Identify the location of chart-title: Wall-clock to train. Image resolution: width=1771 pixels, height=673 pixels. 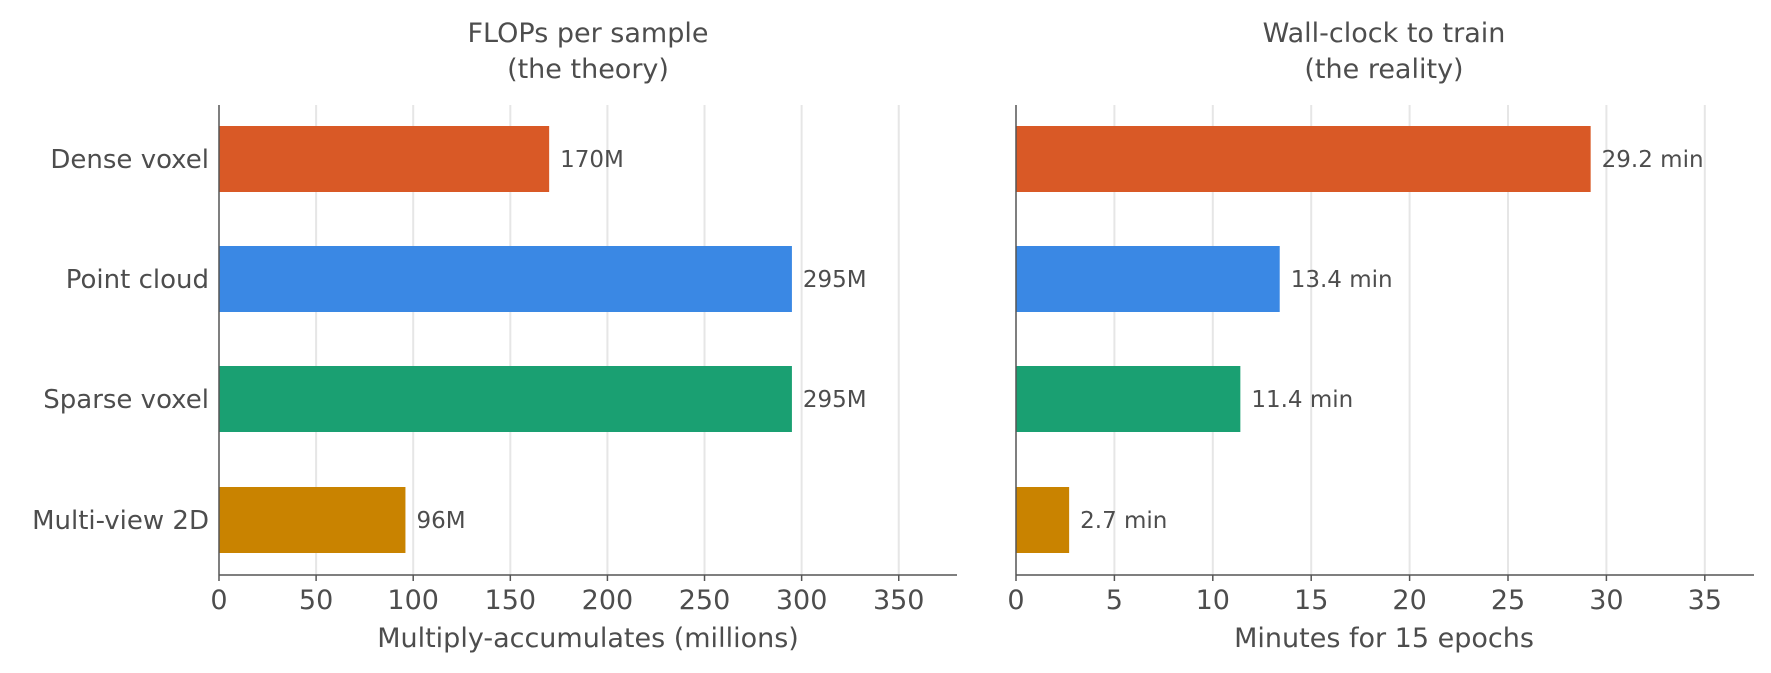
(1384, 33).